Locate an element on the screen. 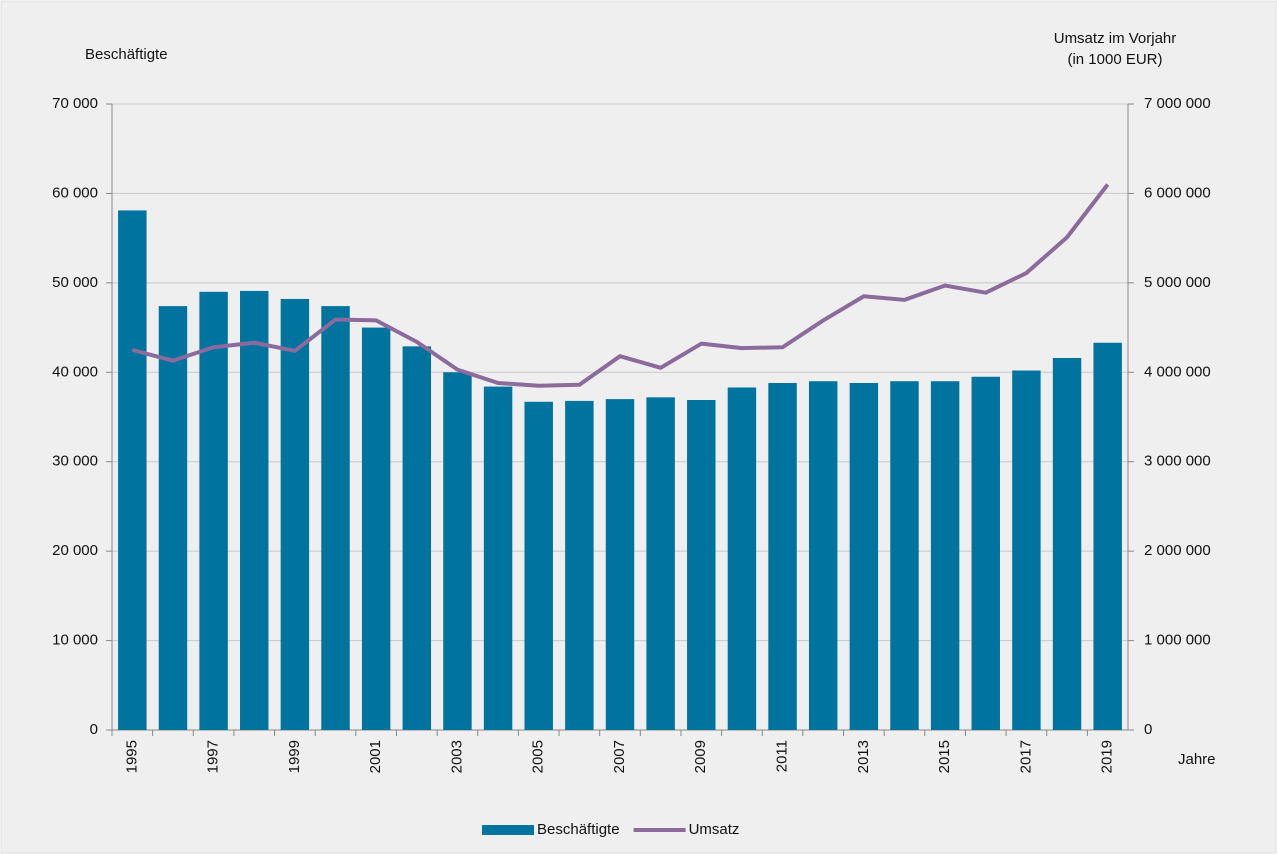 This screenshot has height=854, width=1277. y2-axis-label: Umsatz im Vorjahr is located at coordinates (1115, 38).